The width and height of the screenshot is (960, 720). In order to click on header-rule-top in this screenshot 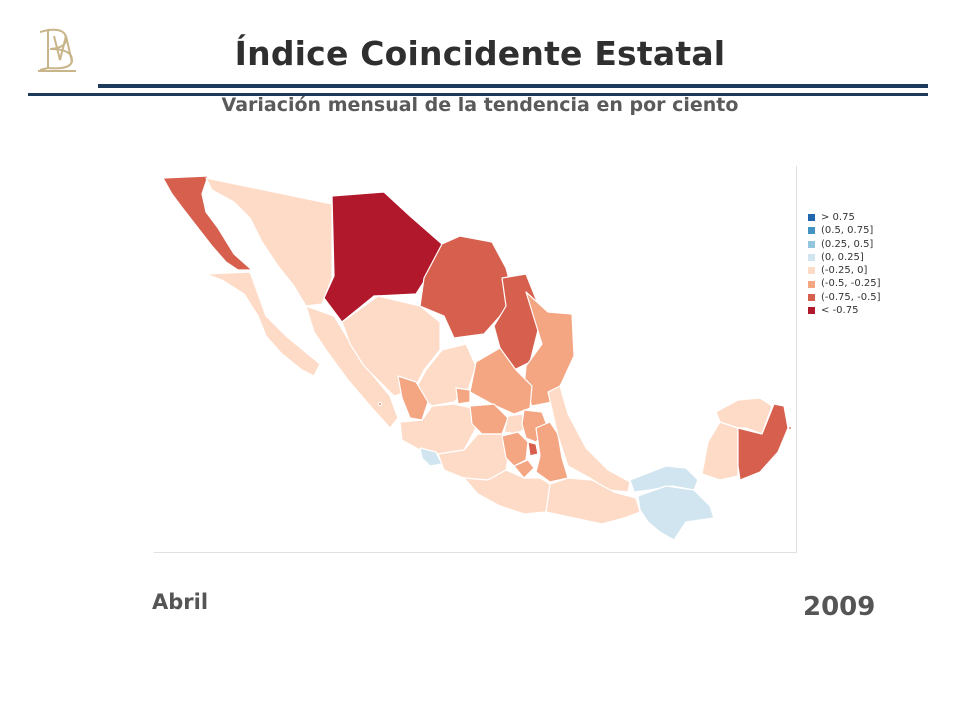, I will do `click(513, 86)`.